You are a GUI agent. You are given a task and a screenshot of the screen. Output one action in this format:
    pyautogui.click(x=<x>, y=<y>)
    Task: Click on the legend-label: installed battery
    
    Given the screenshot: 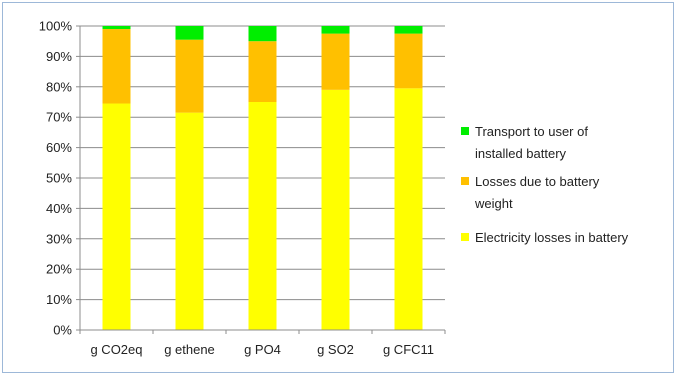 What is the action you would take?
    pyautogui.click(x=521, y=153)
    